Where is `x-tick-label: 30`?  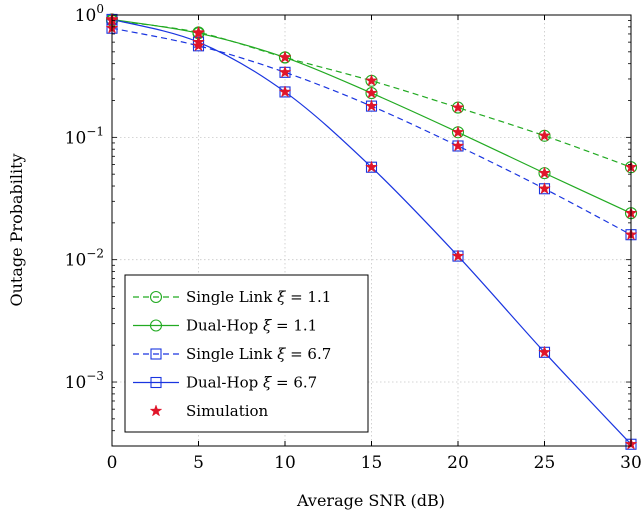 x-tick-label: 30 is located at coordinates (630, 463).